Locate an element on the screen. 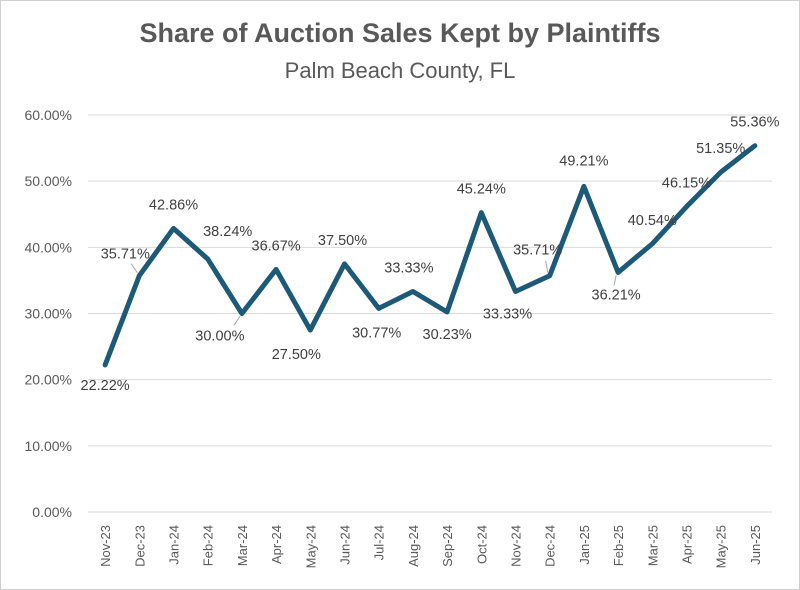  data-label: 37.50% is located at coordinates (342, 241).